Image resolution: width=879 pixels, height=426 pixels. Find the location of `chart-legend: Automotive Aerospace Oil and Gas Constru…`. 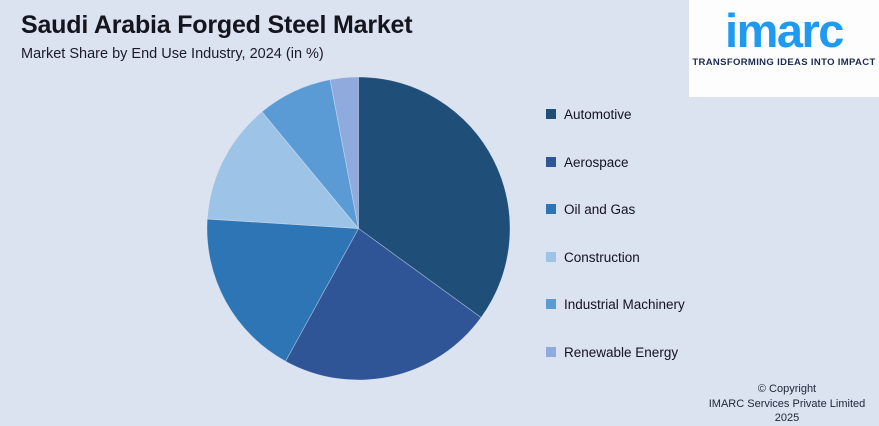

chart-legend: Automotive Aerospace Oil and Gas Constru… is located at coordinates (615, 248).